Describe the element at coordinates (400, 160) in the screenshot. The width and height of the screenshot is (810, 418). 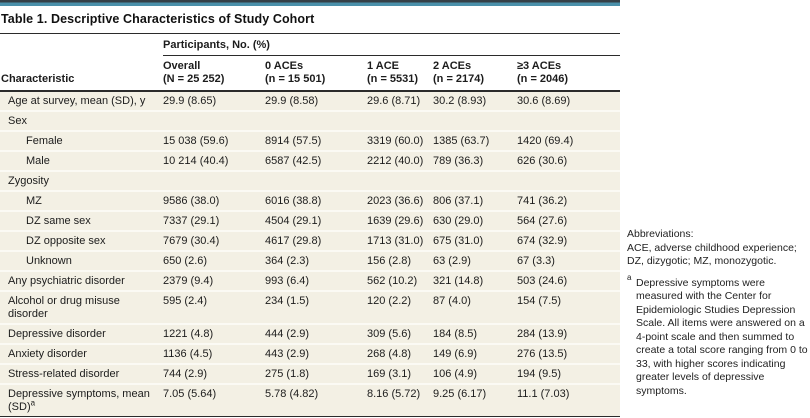
I see `cell-value: 2212 (40.0)` at that location.